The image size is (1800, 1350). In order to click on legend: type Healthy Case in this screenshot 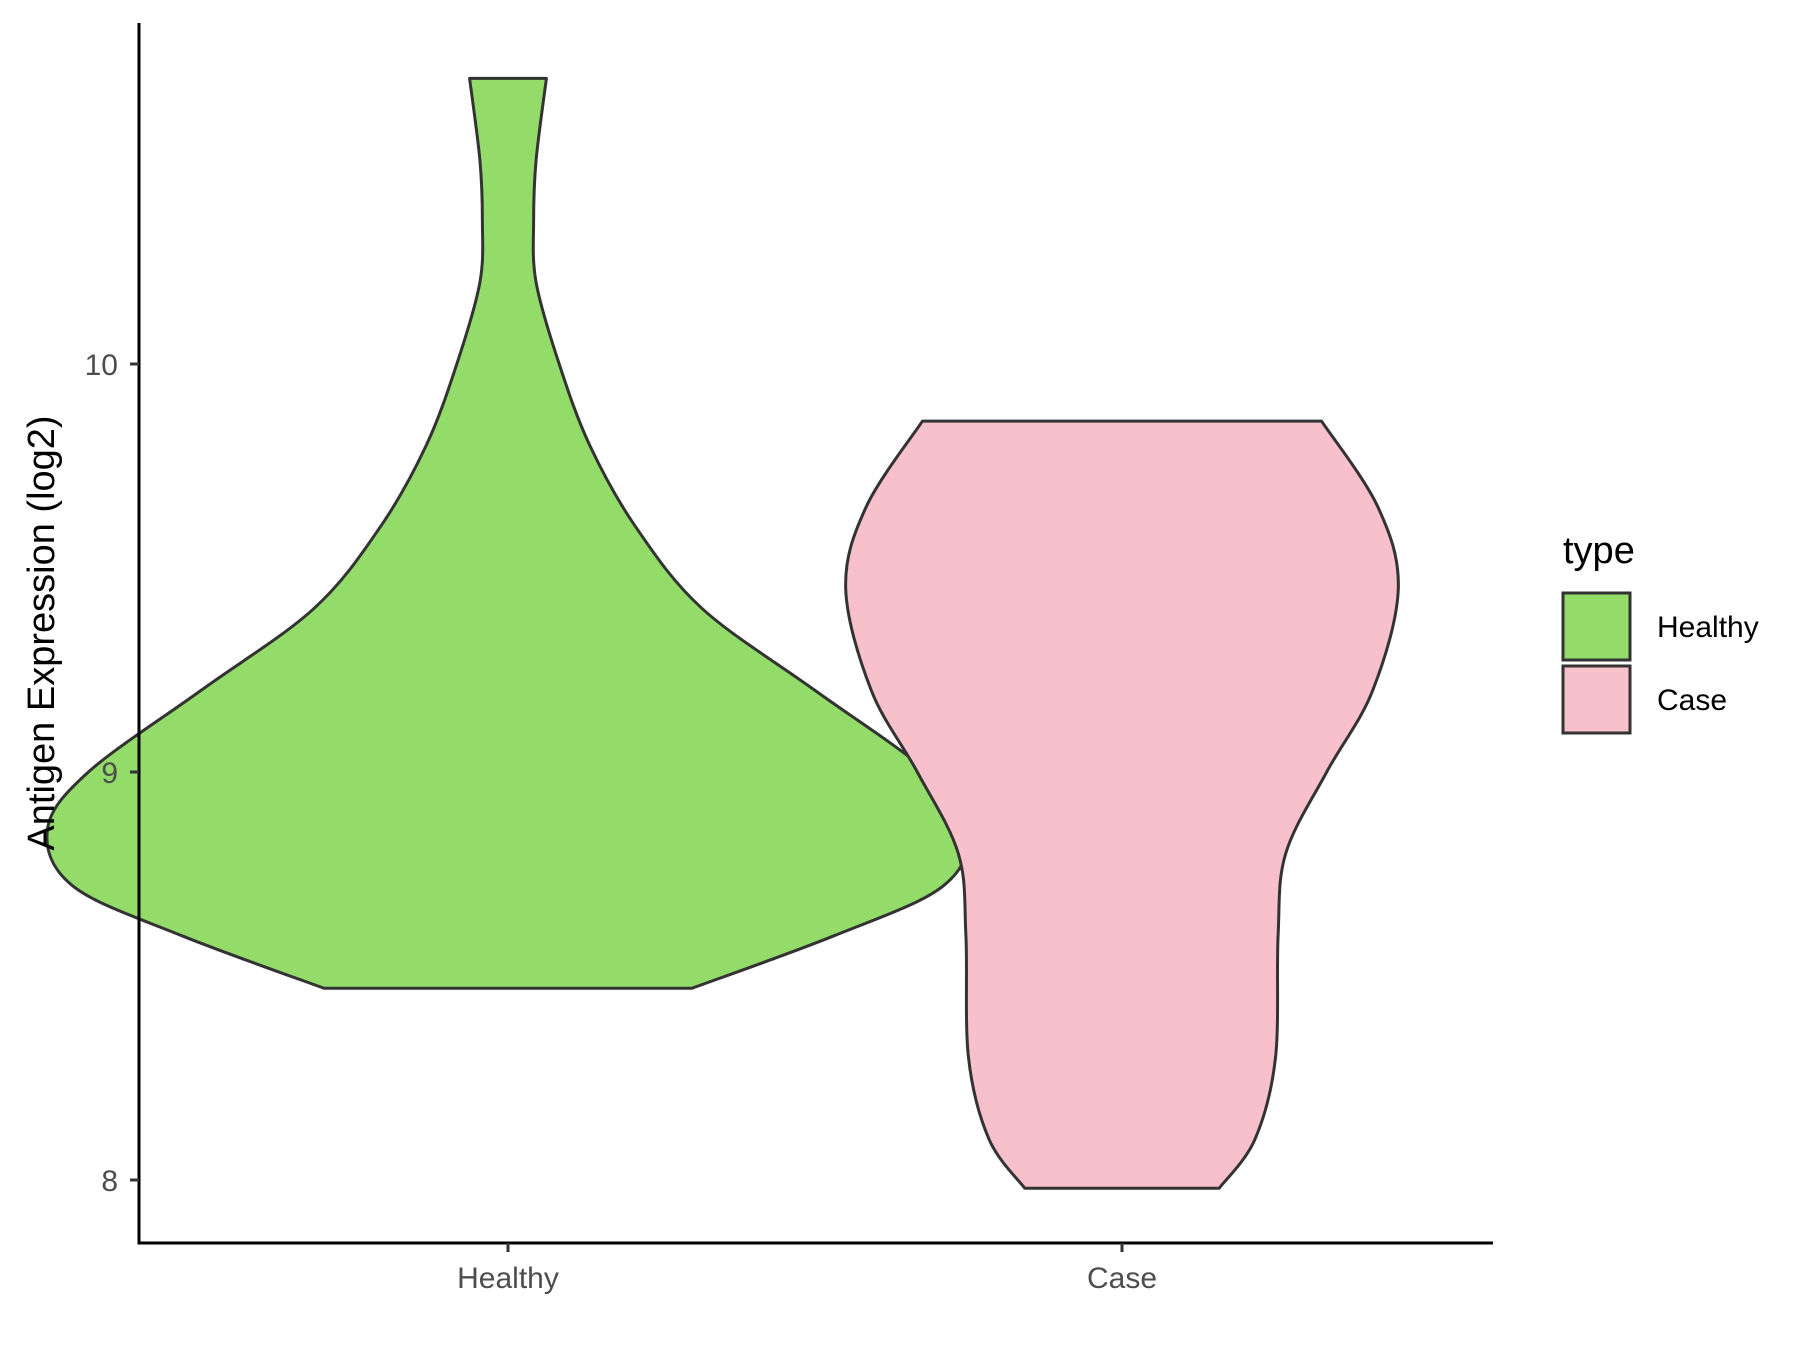, I will do `click(1660, 632)`.